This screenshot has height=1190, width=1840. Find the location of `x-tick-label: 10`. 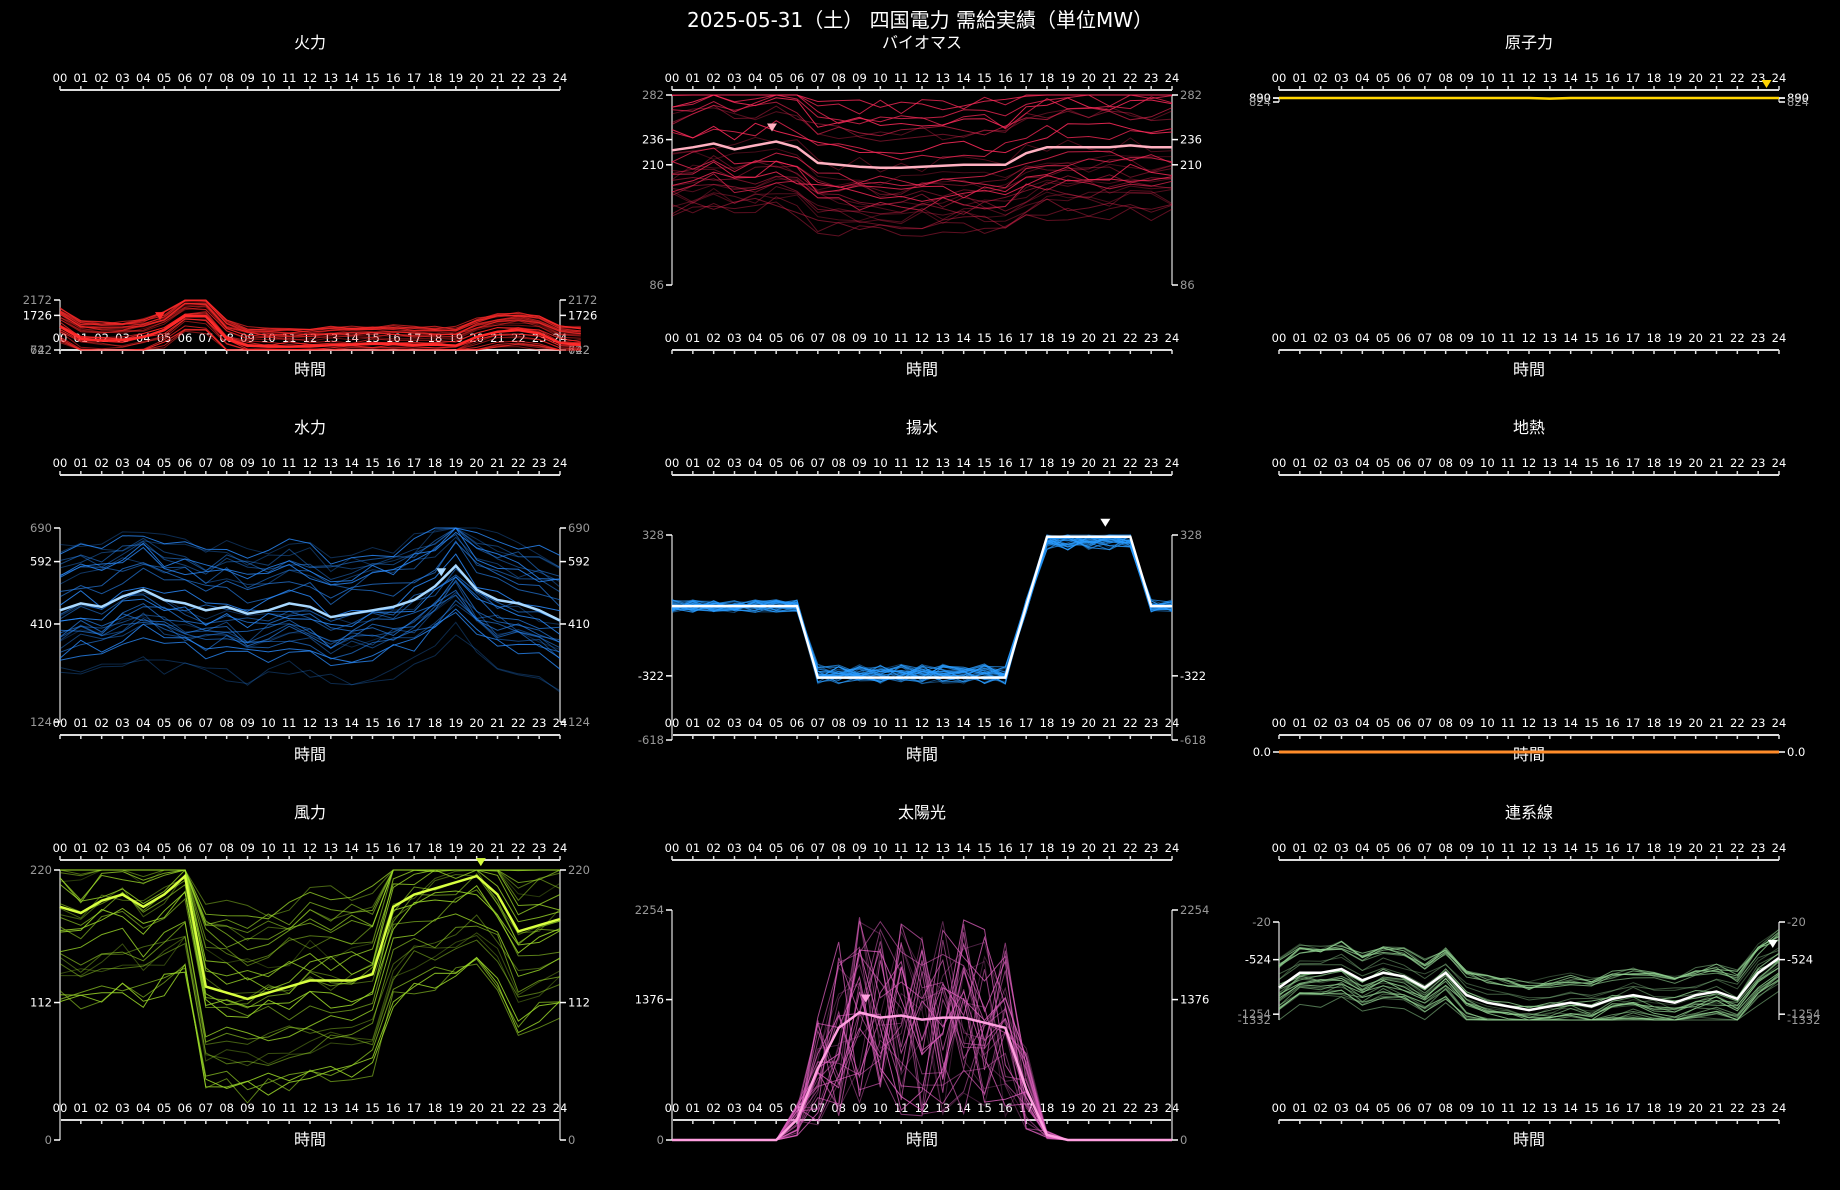

x-tick-label: 10 is located at coordinates (880, 1108).